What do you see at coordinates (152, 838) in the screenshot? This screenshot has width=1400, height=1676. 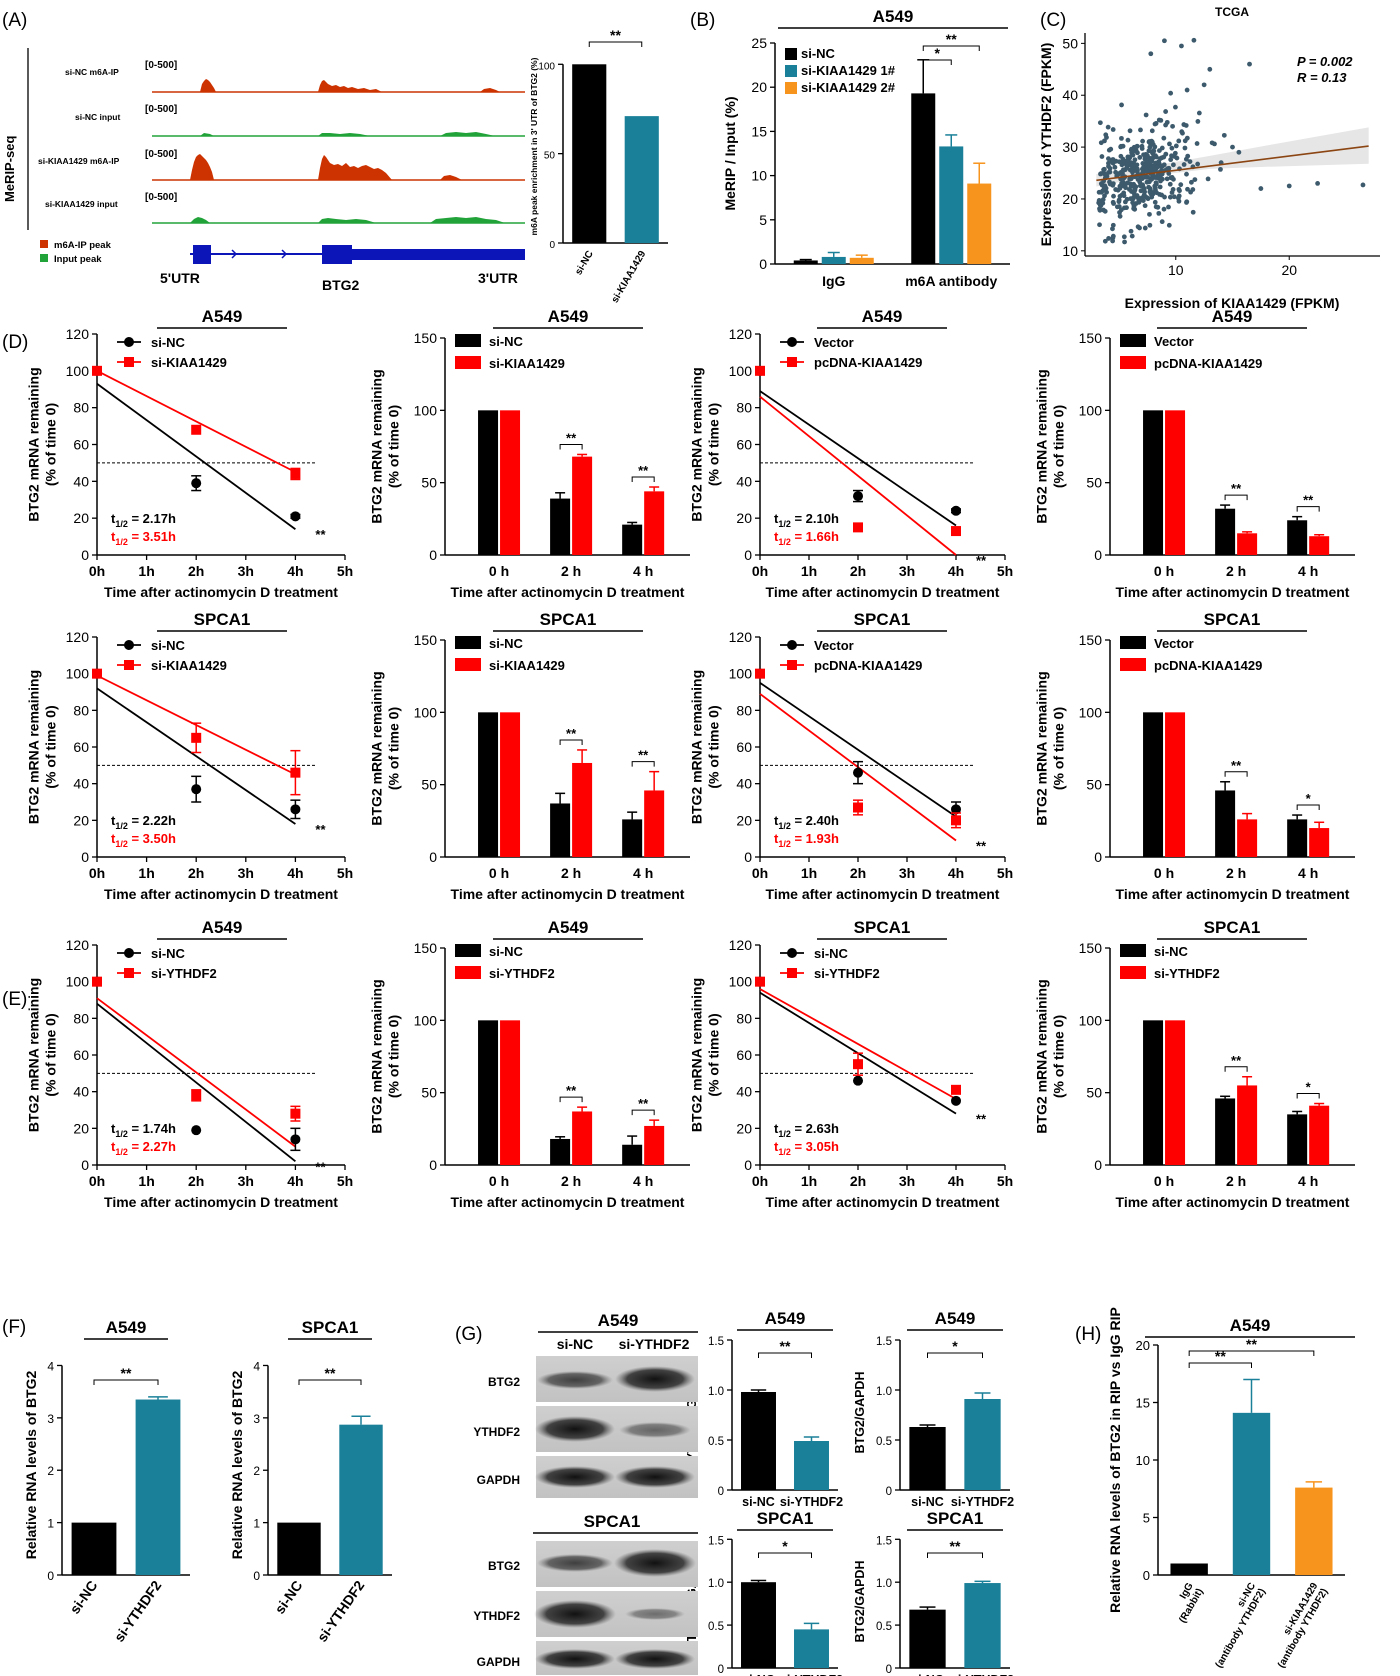 I see `half-life-value: = 3.50h` at bounding box center [152, 838].